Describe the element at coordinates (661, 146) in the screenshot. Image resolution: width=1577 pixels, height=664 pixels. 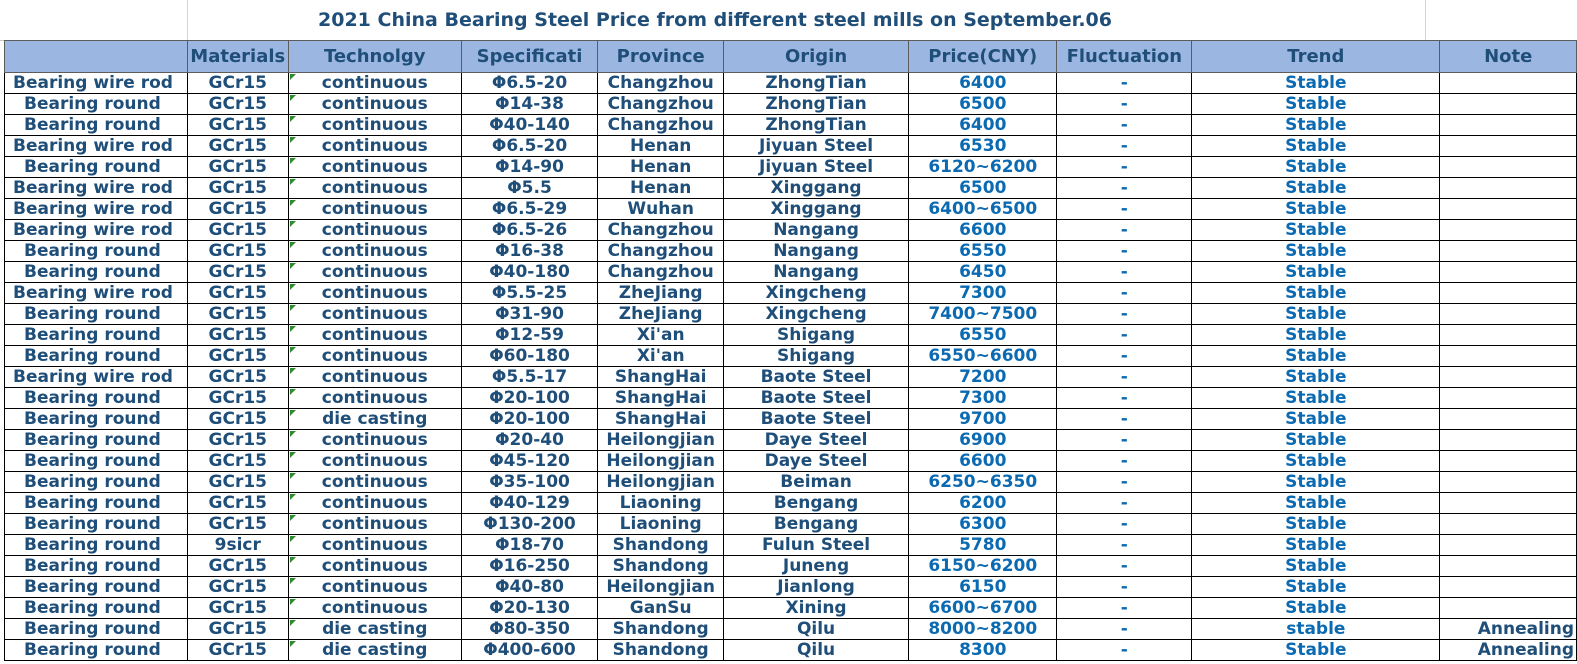
I see `province-cell: Henan` at that location.